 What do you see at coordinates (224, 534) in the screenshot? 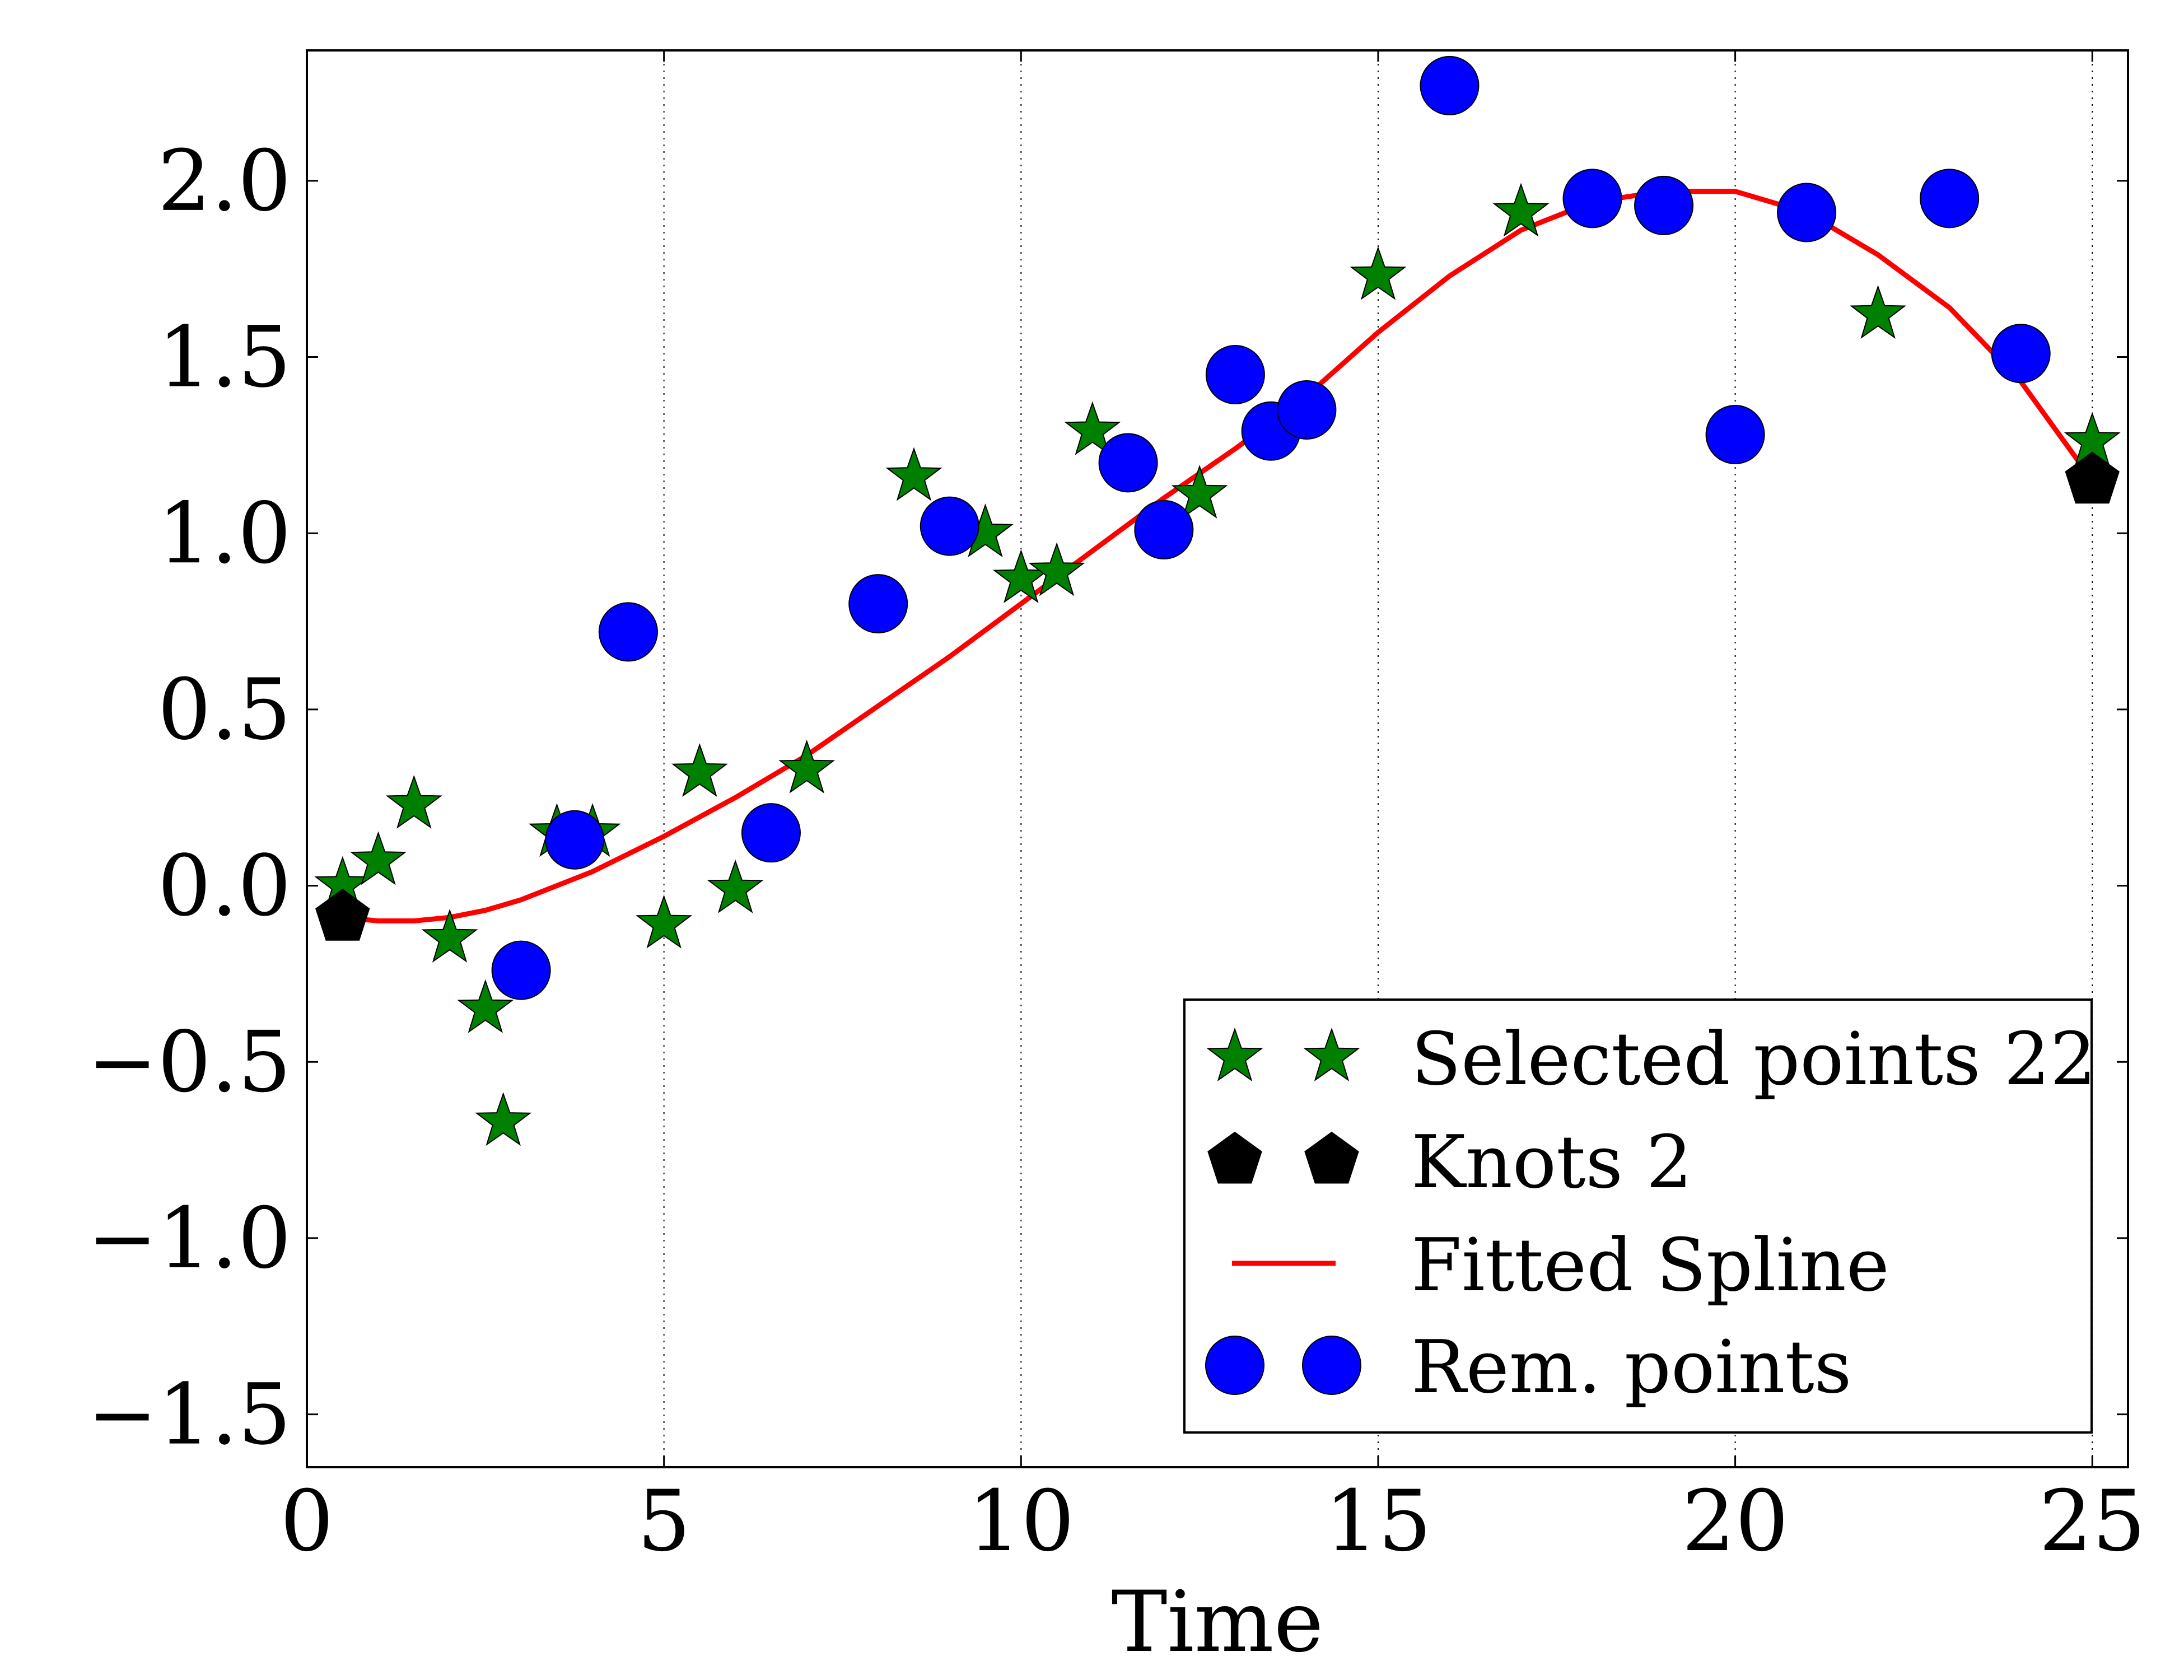
I see `y-tick-label: 1.0` at bounding box center [224, 534].